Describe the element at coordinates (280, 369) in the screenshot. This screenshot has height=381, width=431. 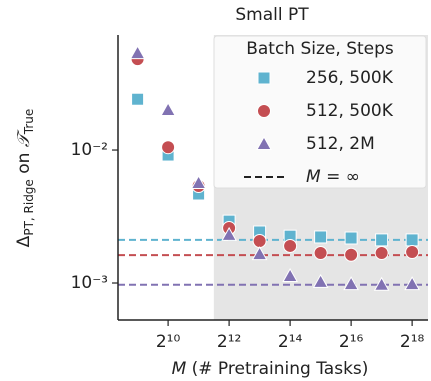
I see `x-label-text: (# Pretraining Tasks)` at that location.